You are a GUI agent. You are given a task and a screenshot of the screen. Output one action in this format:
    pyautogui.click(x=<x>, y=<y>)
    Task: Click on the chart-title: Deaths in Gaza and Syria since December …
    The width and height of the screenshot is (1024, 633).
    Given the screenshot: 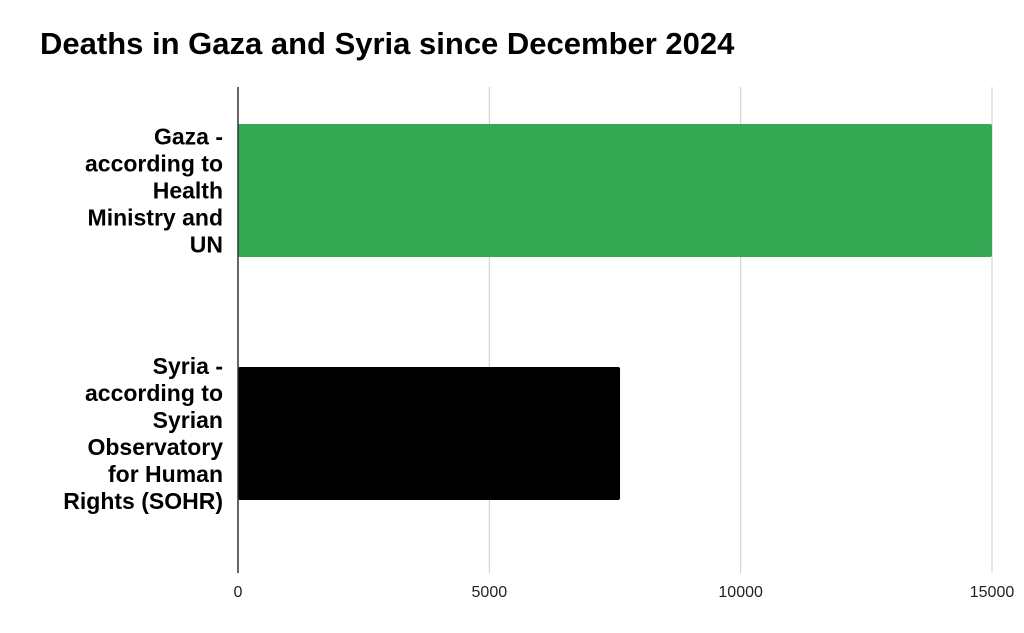 What is the action you would take?
    pyautogui.click(x=387, y=43)
    